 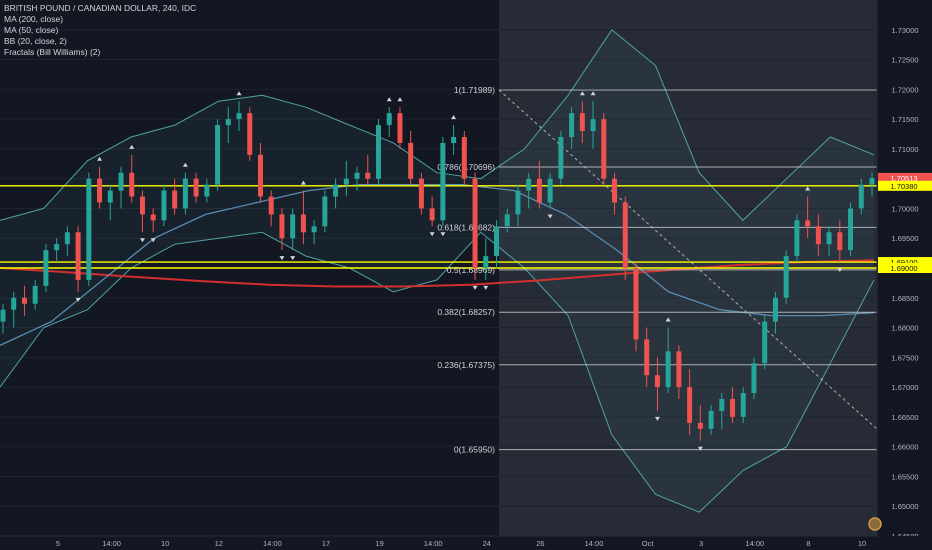 I want to click on price-tick-label: 1.65500, so click(x=904, y=476).